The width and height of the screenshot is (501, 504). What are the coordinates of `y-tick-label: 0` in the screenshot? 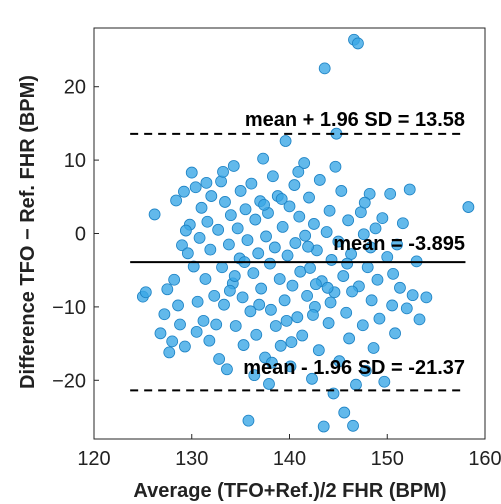 It's located at (80, 235).